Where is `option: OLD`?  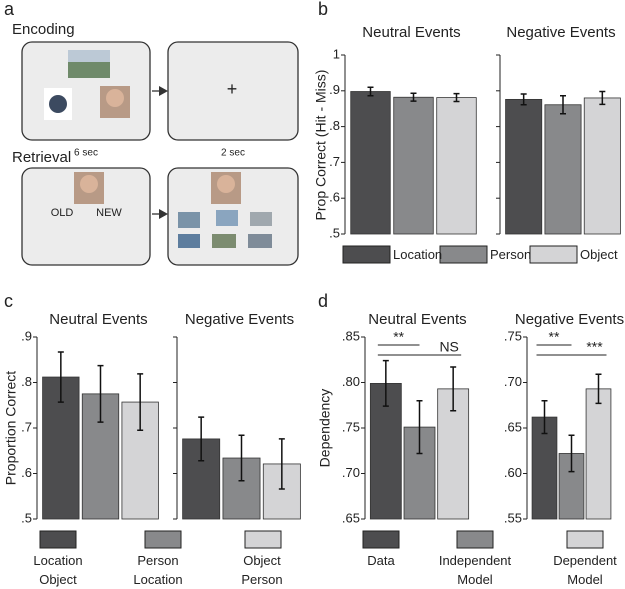 option: OLD is located at coordinates (62, 213).